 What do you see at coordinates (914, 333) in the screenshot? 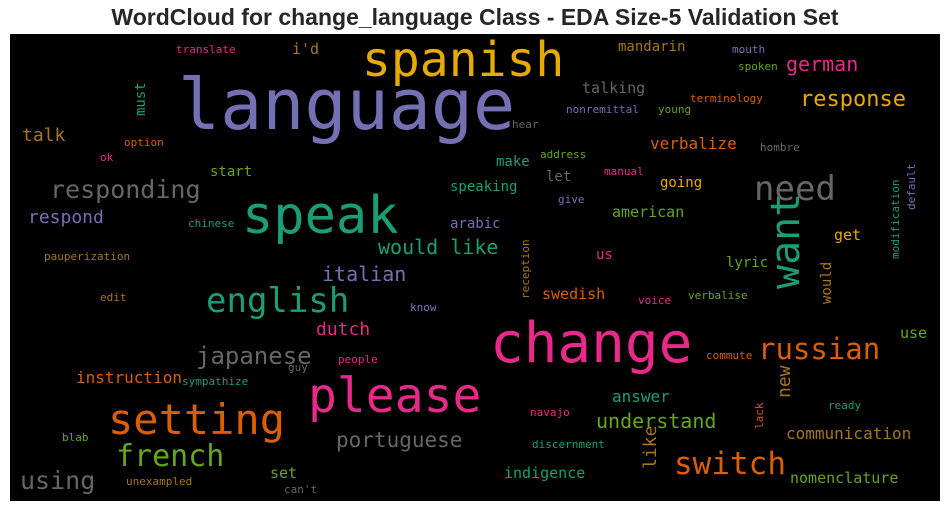
I see `word-use: use` at bounding box center [914, 333].